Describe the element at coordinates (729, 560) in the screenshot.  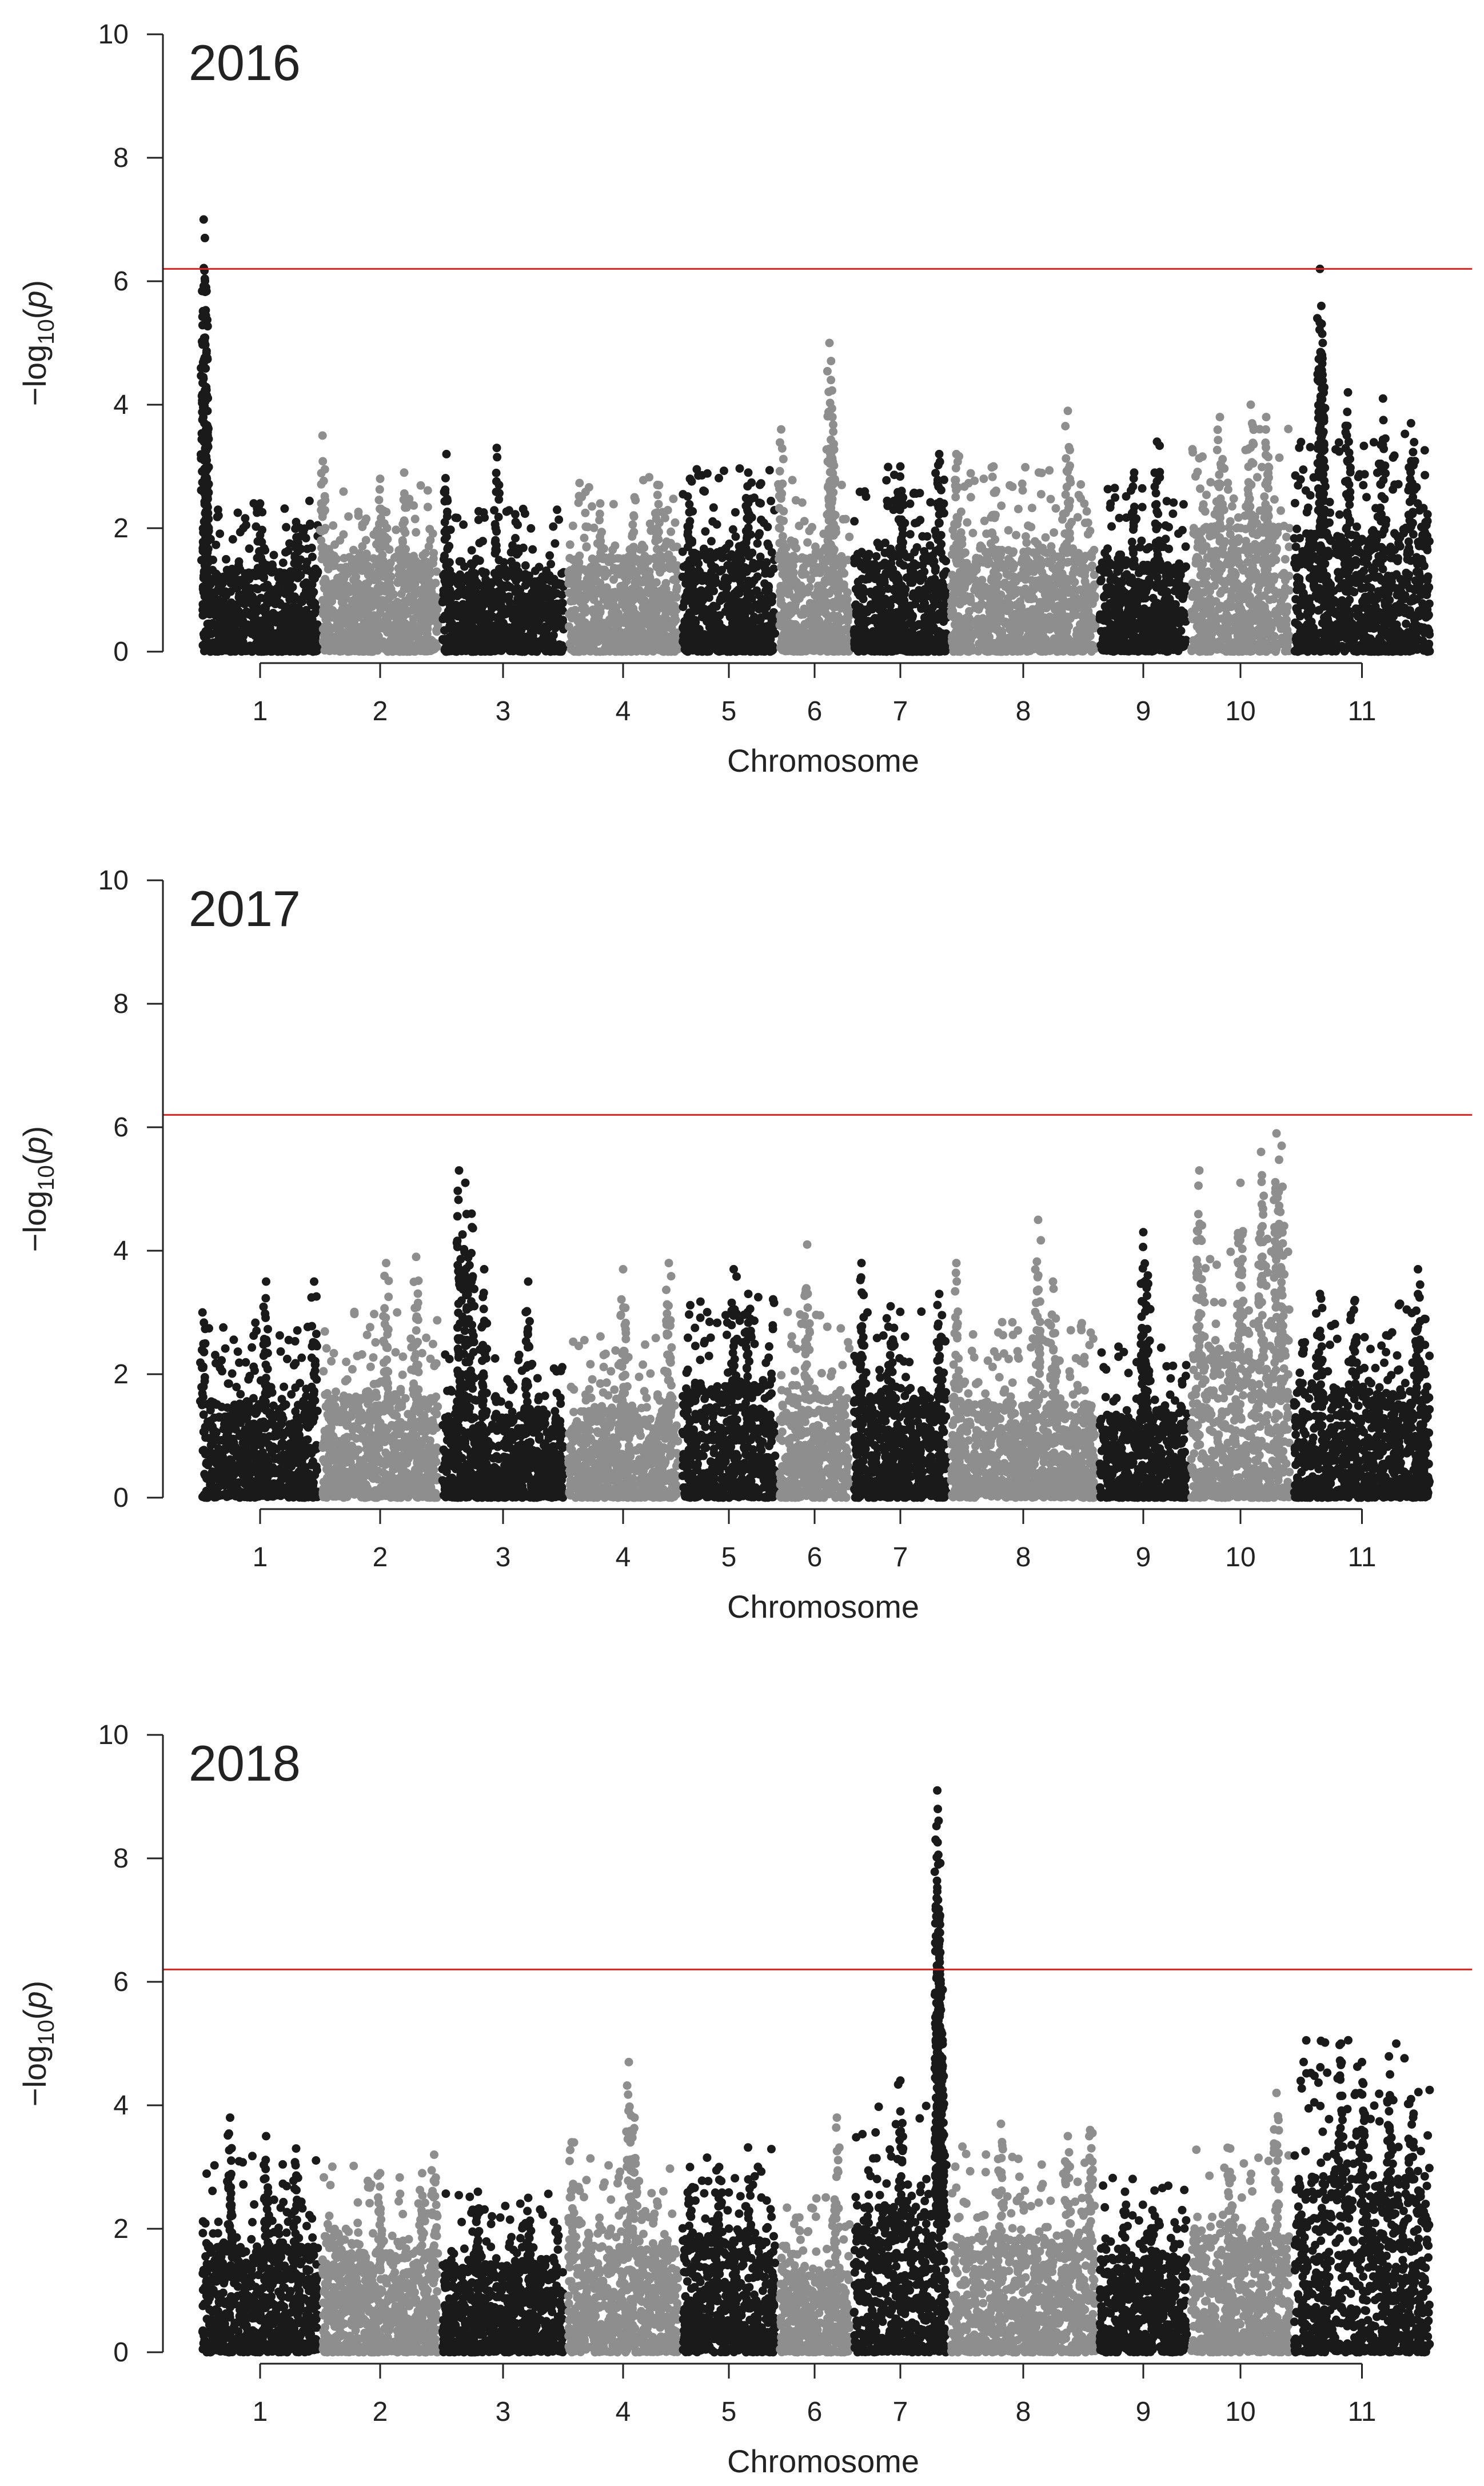
I see `chromosome-5-points` at that location.